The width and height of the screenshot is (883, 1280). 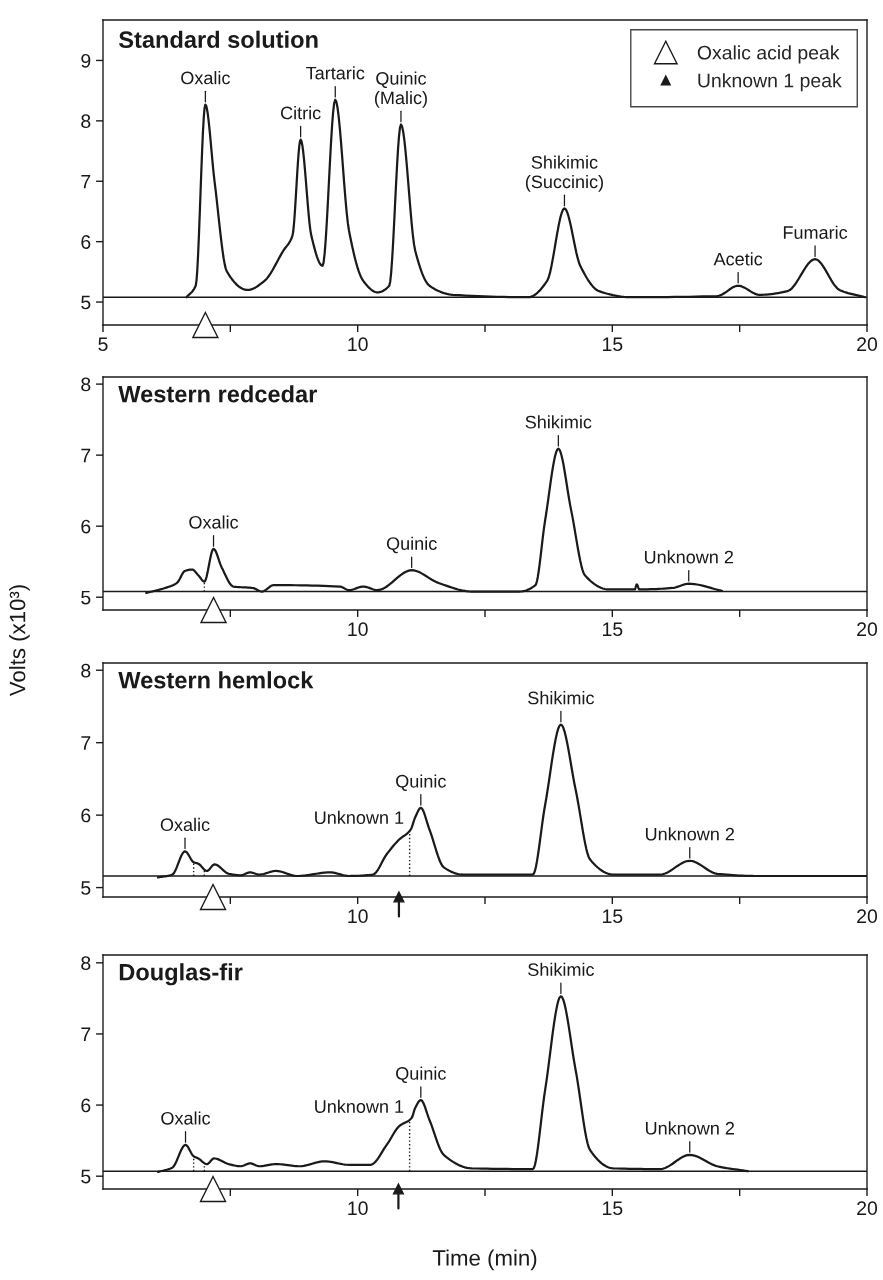 What do you see at coordinates (815, 232) in the screenshot?
I see `annotation: Fumaric` at bounding box center [815, 232].